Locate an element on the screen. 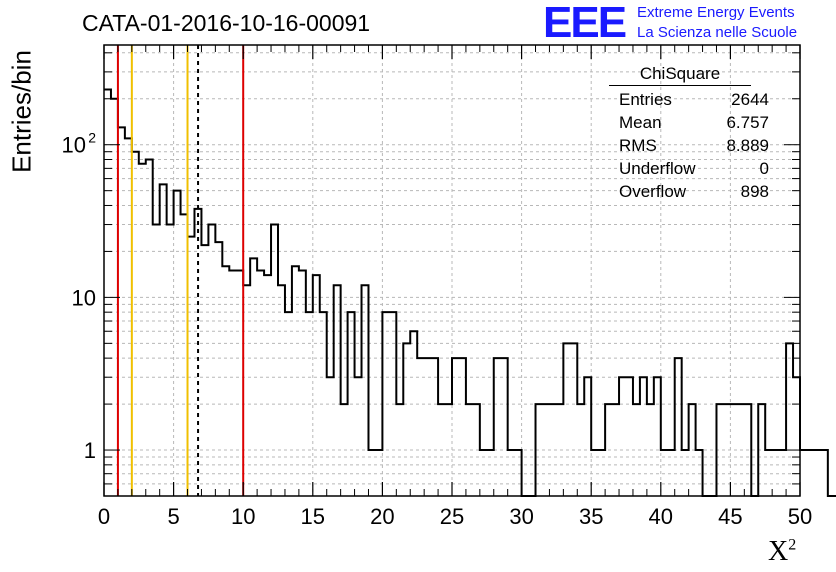  stats-row: Underflow 0 is located at coordinates (694, 168).